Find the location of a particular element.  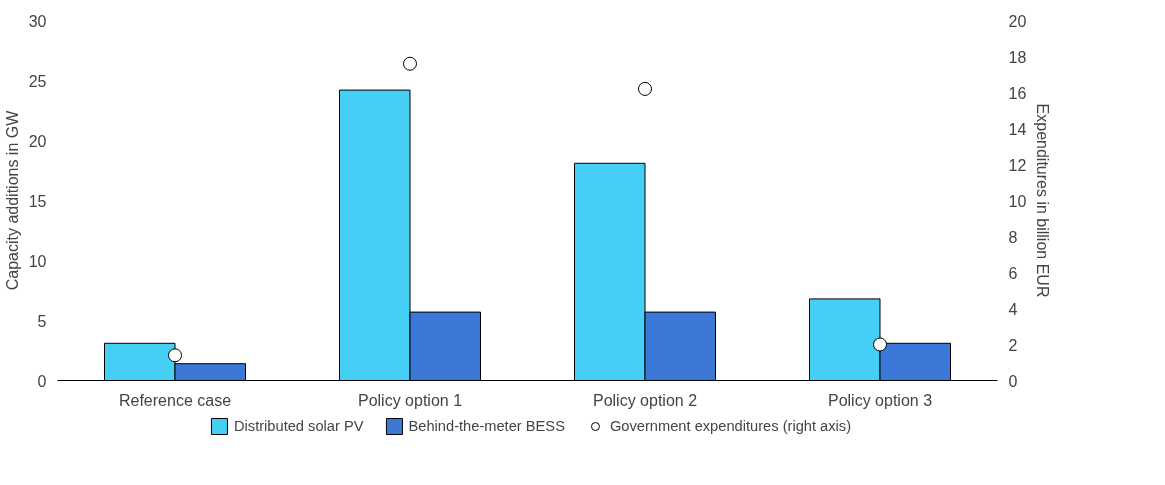

y-axis-title: Capacity additions in GW is located at coordinates (12, 200).